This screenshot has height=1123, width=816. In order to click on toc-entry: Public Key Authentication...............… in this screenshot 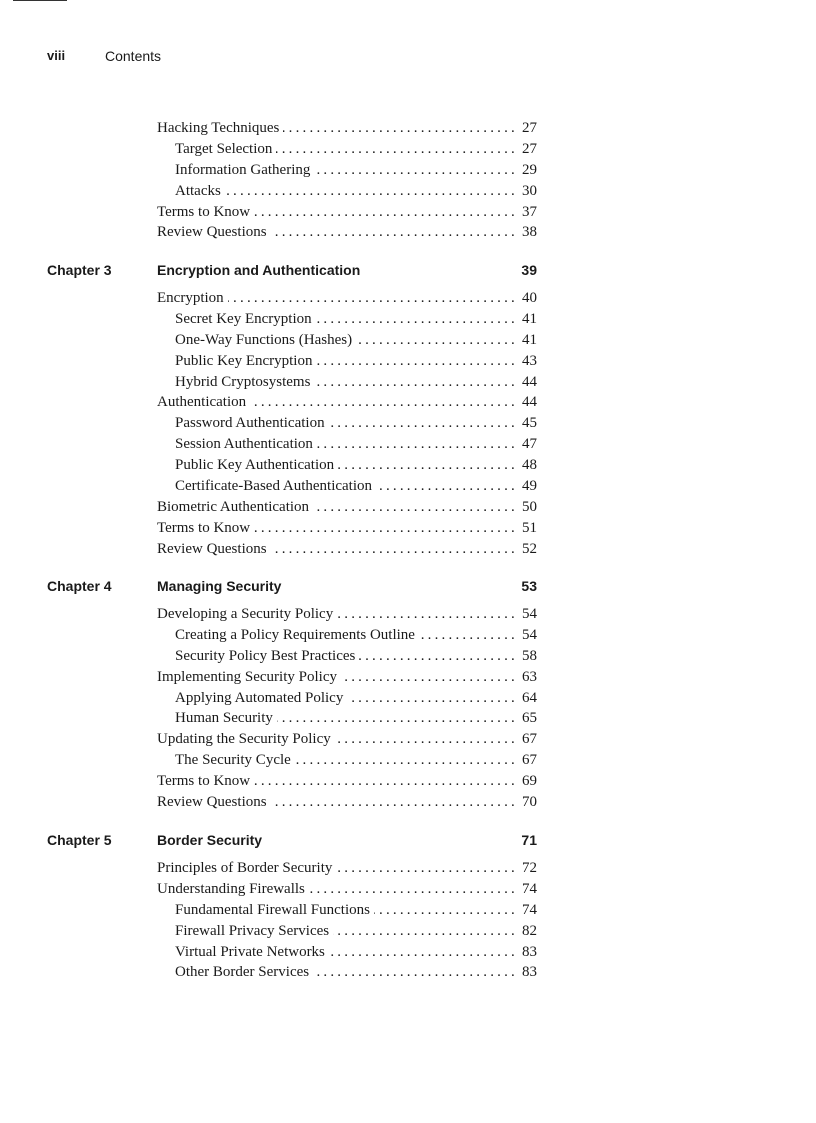, I will do `click(347, 467)`.